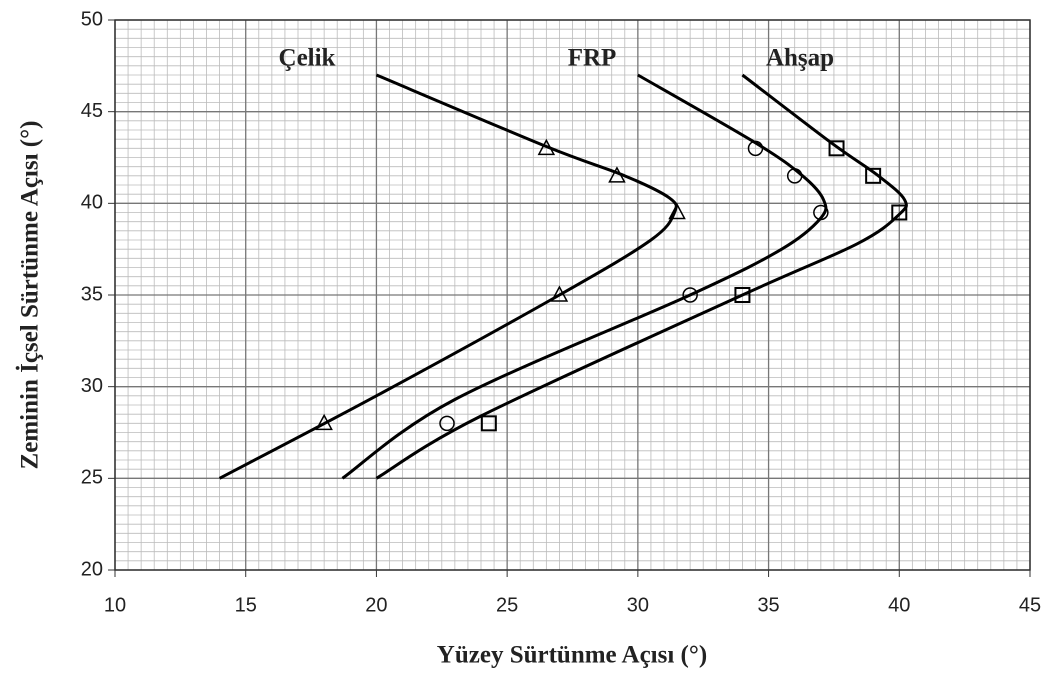  What do you see at coordinates (800, 58) in the screenshot?
I see `series-label: Ahşap` at bounding box center [800, 58].